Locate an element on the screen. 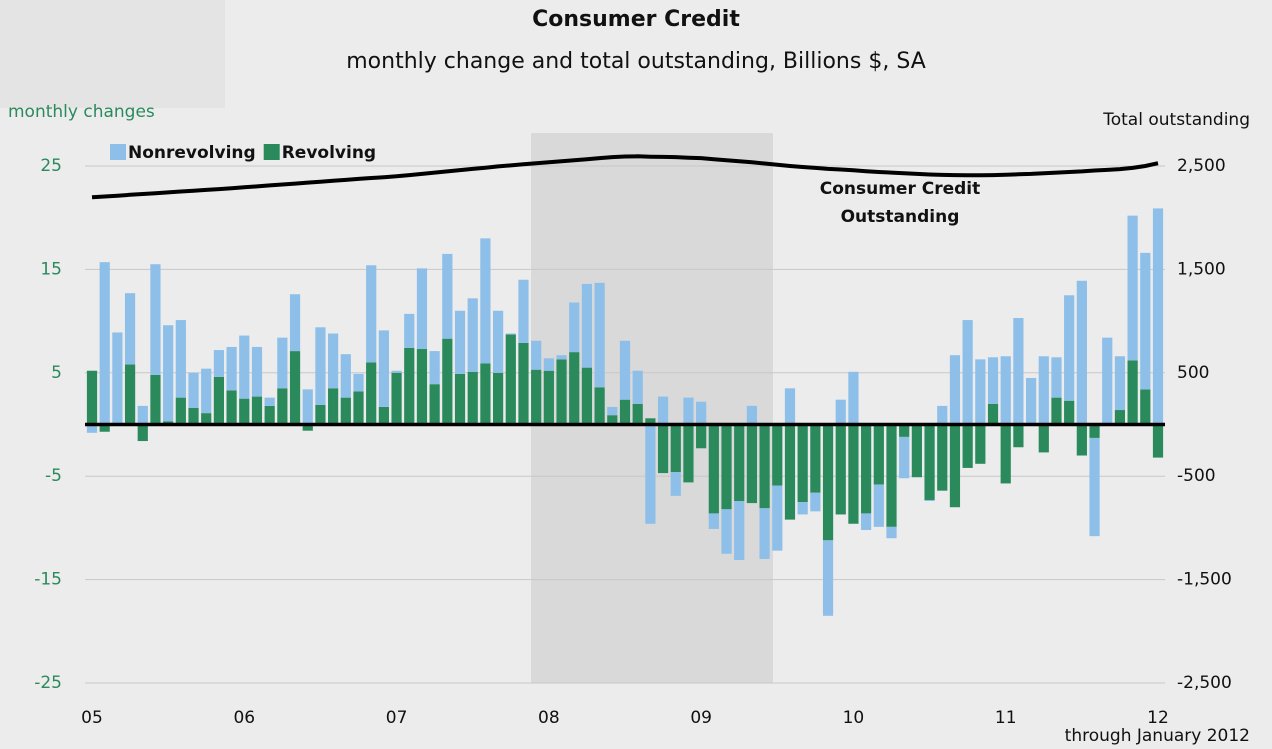 Image resolution: width=1272 pixels, height=749 pixels. x-tick-label: 08 is located at coordinates (549, 718).